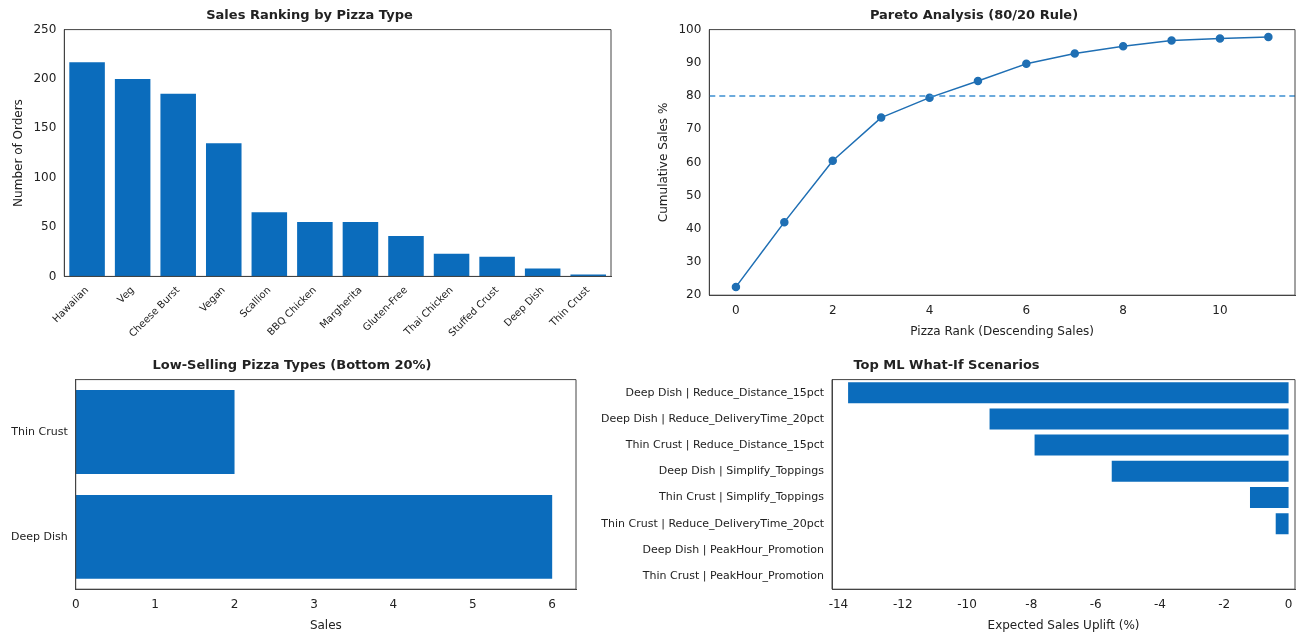 The image size is (1309, 639). Describe the element at coordinates (694, 128) in the screenshot. I see `y-tick-label: 70` at that location.